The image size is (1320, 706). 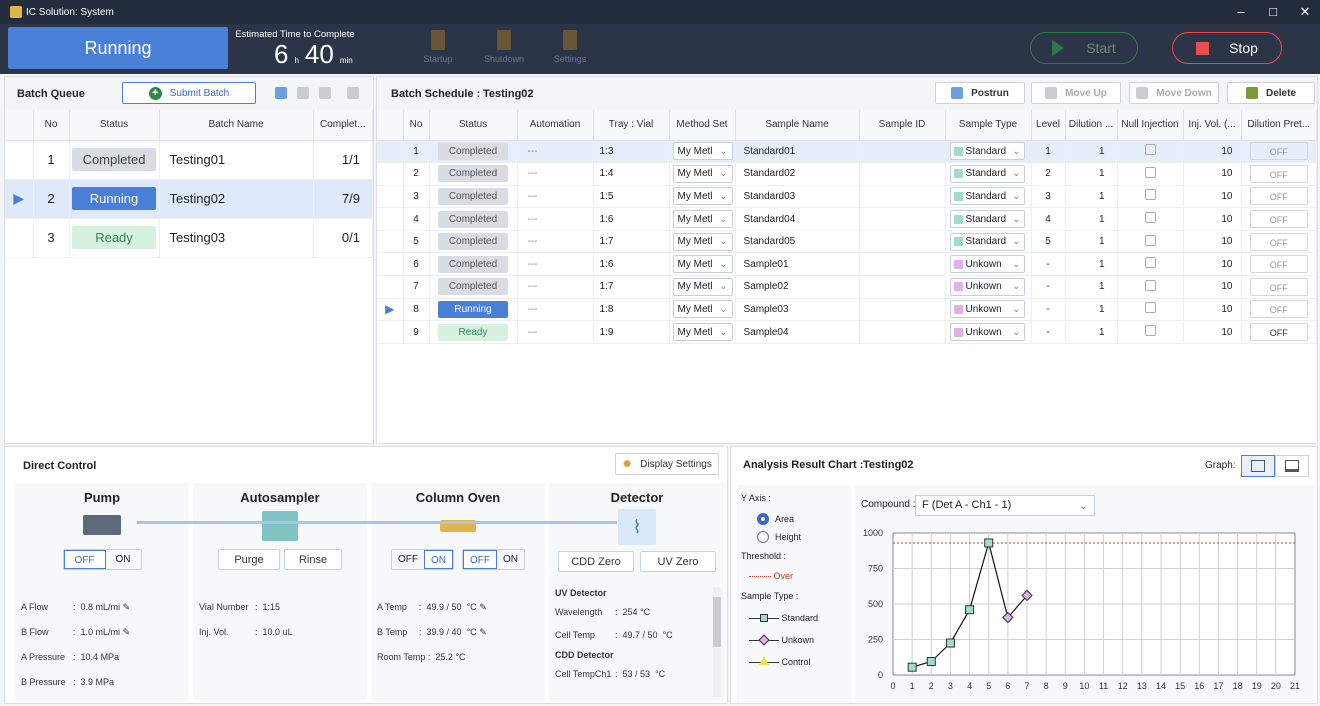 I want to click on trash-icon, so click(x=353, y=93).